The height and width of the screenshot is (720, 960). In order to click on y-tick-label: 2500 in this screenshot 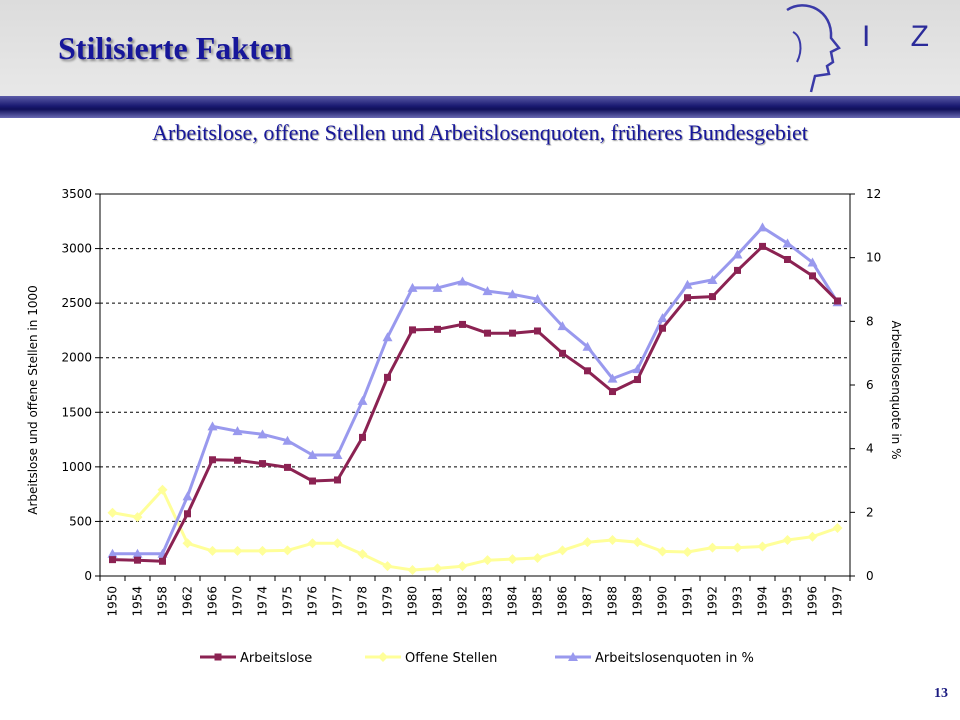, I will do `click(76, 303)`.